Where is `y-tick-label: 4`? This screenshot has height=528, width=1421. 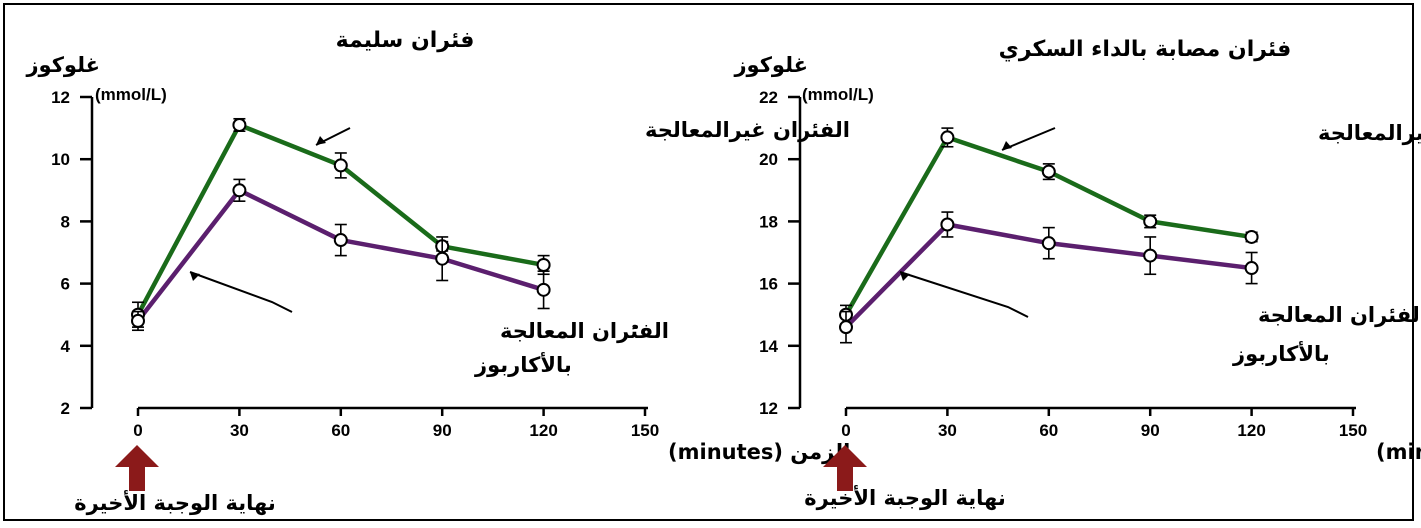
y-tick-label: 4 is located at coordinates (66, 346).